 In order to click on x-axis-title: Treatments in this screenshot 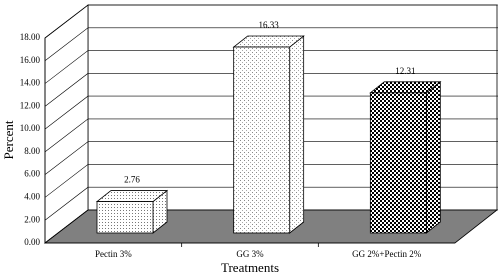, I will do `click(250, 267)`.